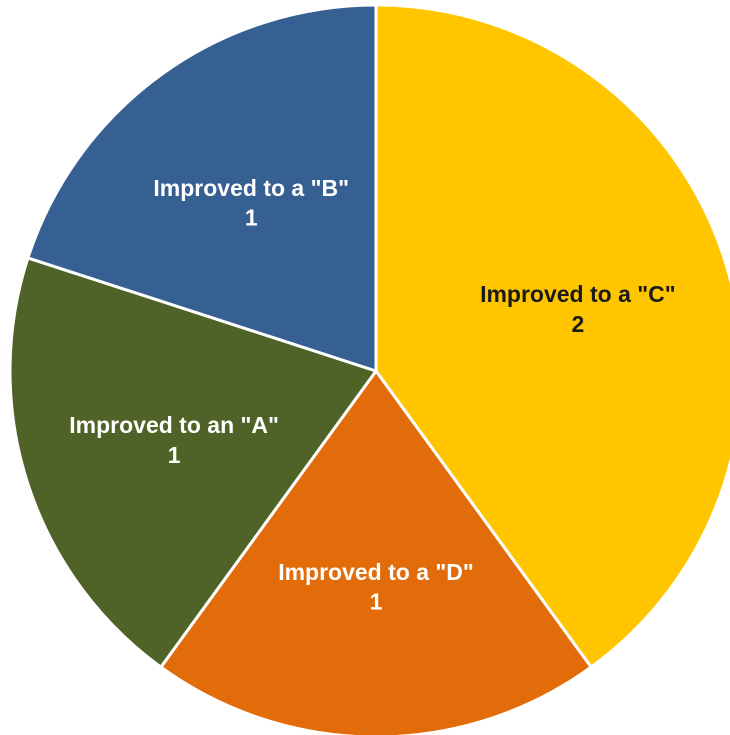  What do you see at coordinates (174, 425) in the screenshot?
I see `data-label-category: Improved to an "A"` at bounding box center [174, 425].